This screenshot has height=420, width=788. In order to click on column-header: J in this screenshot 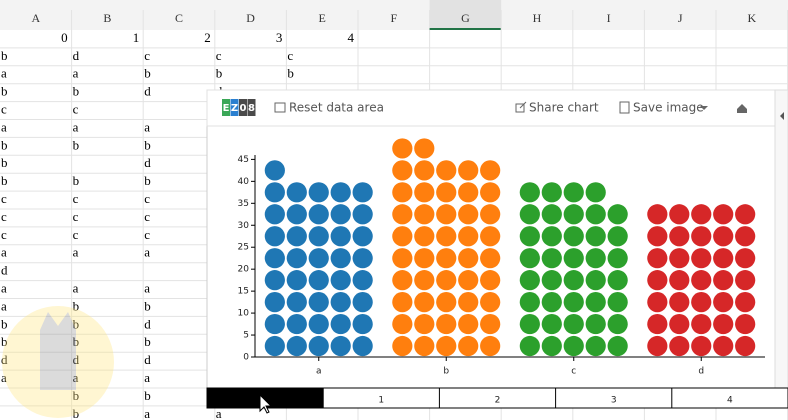, I will do `click(680, 18)`.